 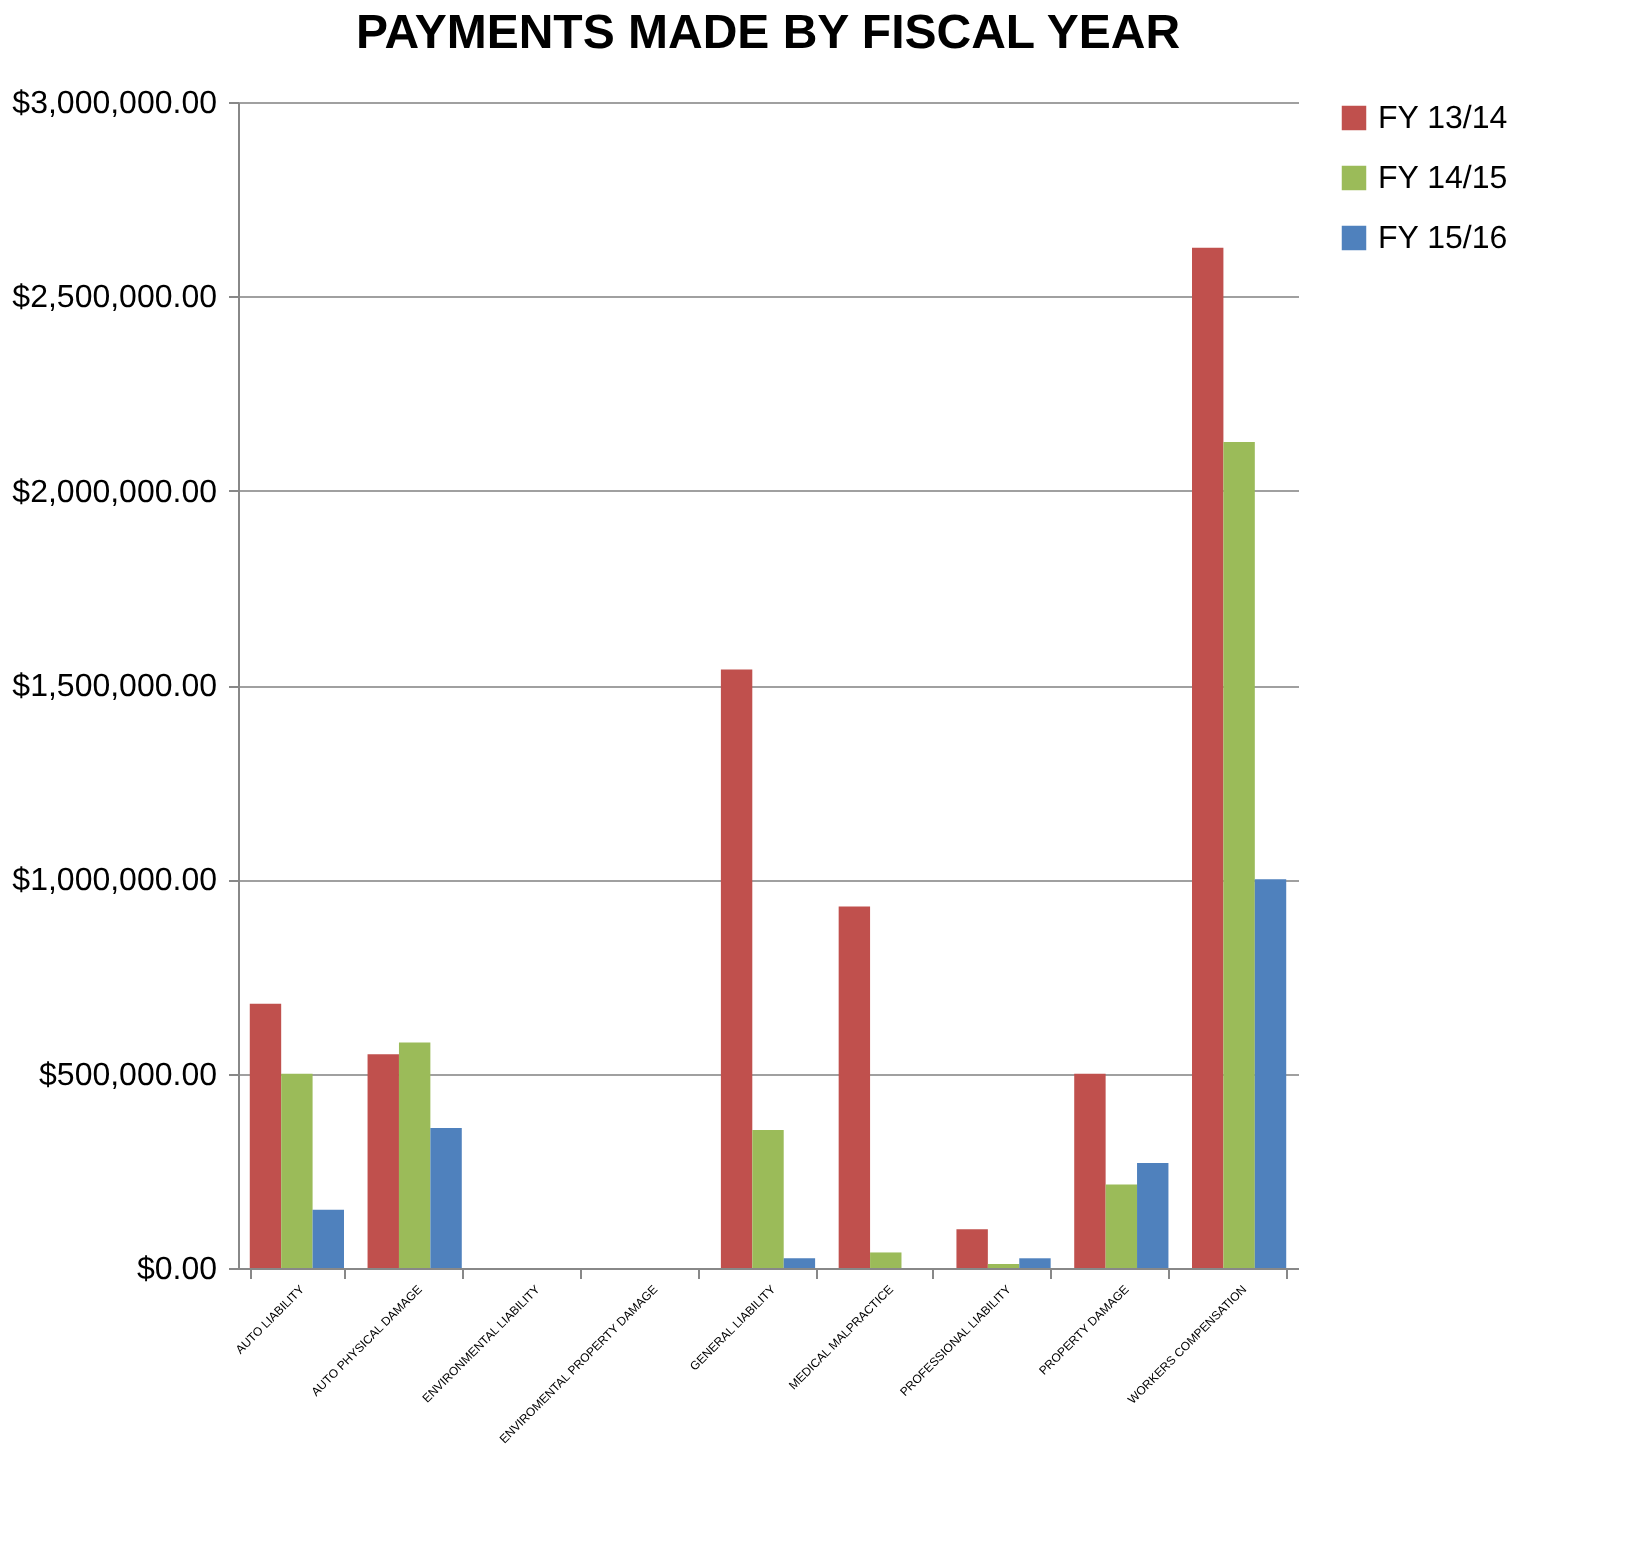 What do you see at coordinates (768, 33) in the screenshot?
I see `chart-title: PAYMENTS MADE BY FISCAL YEAR` at bounding box center [768, 33].